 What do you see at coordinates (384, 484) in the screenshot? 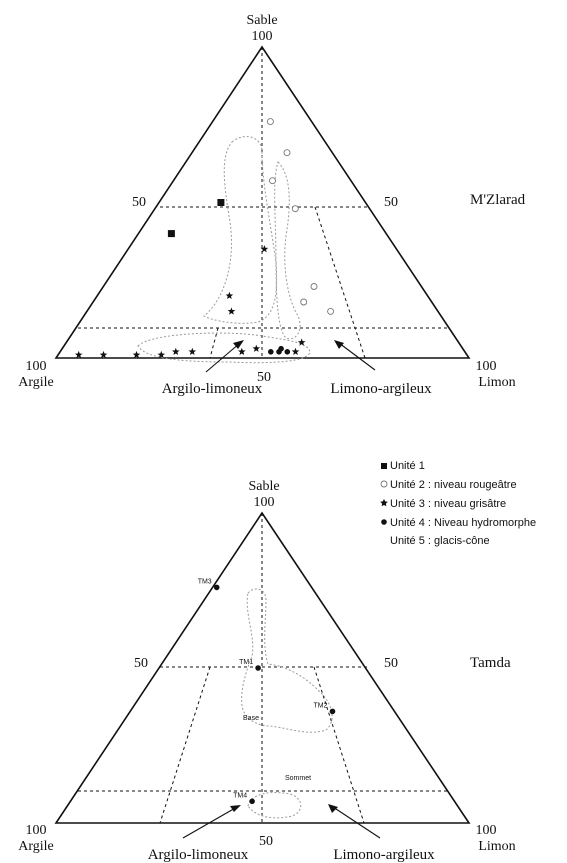
I see `legend-marker-open-circle` at bounding box center [384, 484].